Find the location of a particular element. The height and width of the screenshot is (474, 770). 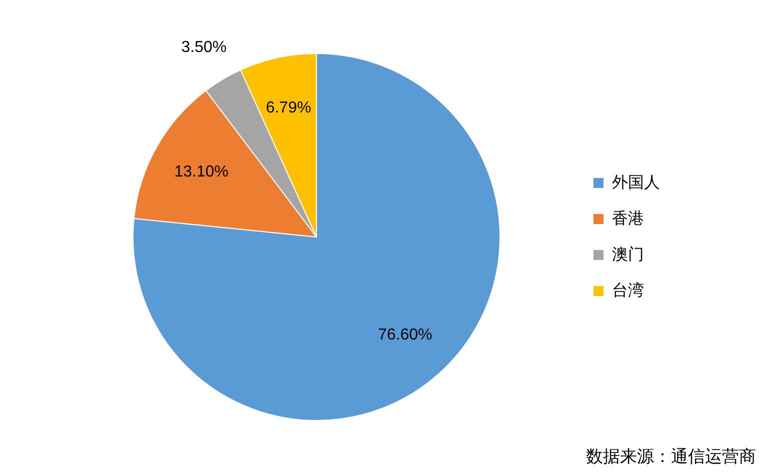

legend-label: 外国人 is located at coordinates (636, 183).